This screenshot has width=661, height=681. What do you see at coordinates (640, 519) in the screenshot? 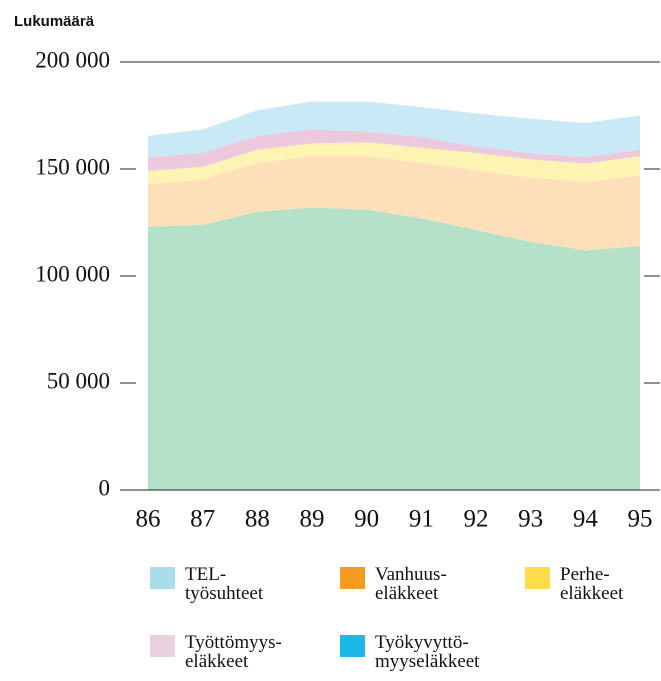
I see `x-tick-label: 95` at bounding box center [640, 519].